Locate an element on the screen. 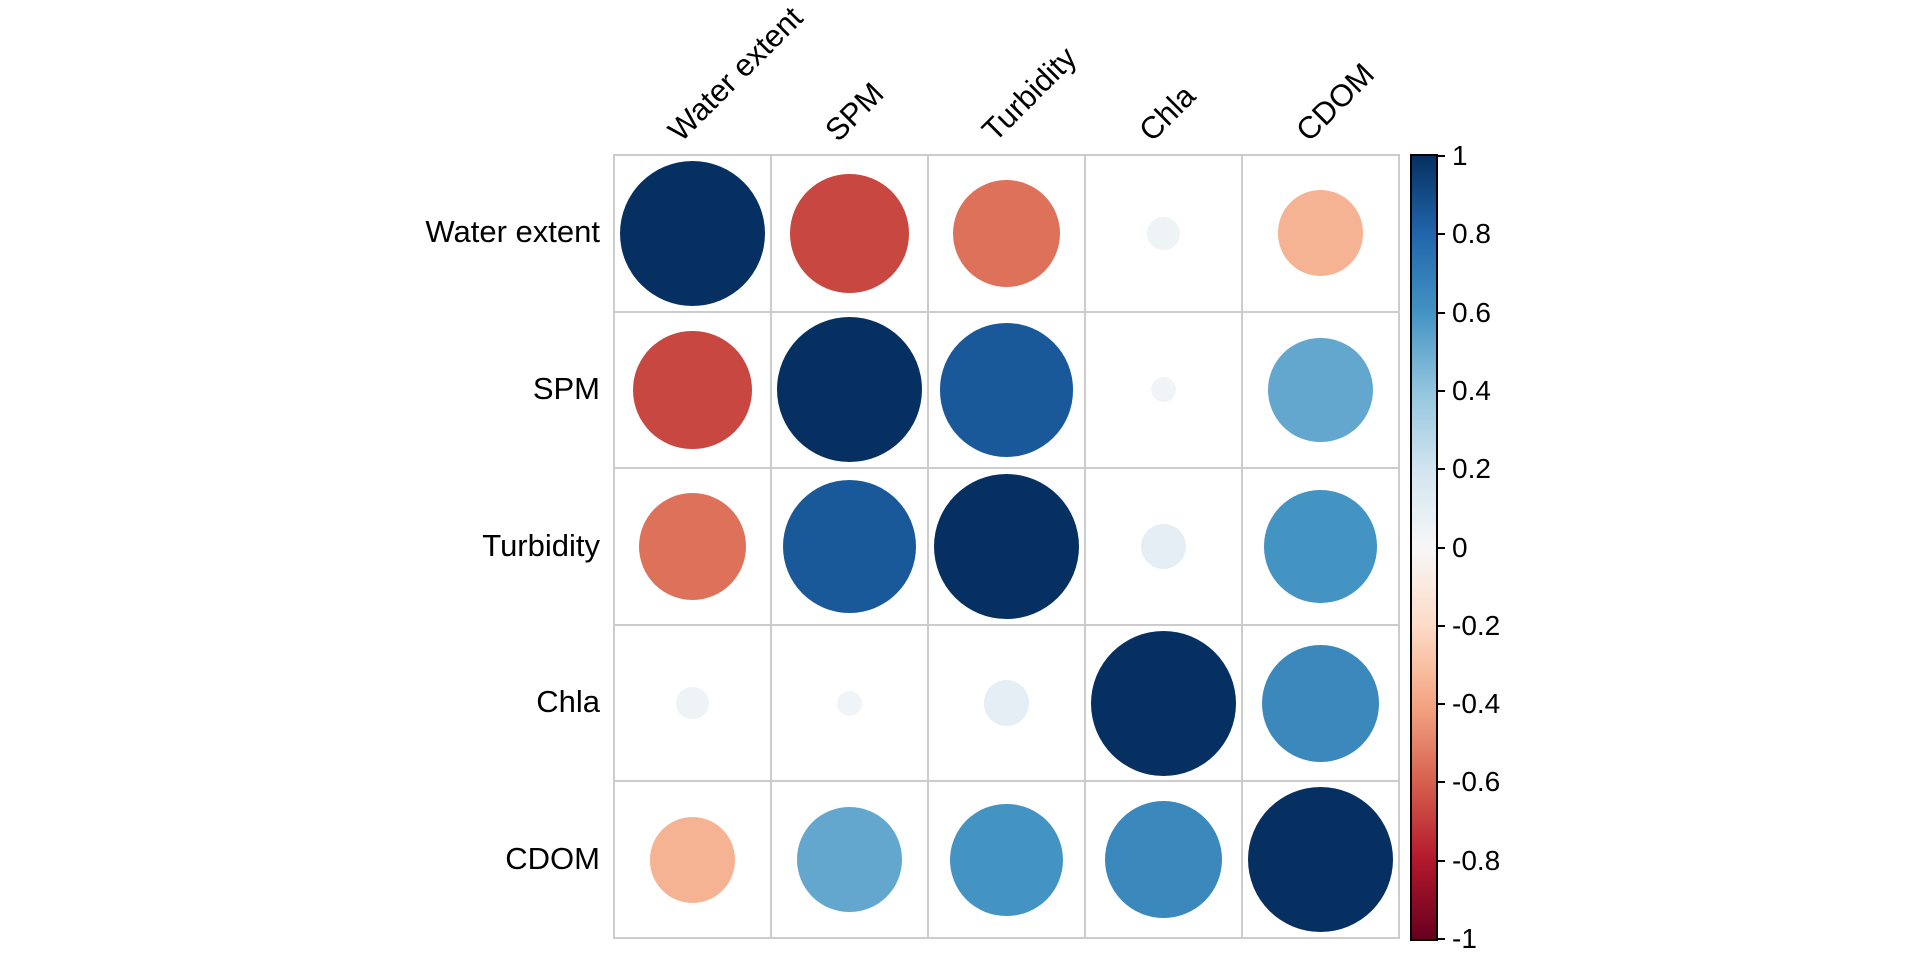 This screenshot has height=960, width=1920. colorbar-tick-label: -0.6 is located at coordinates (1476, 782).